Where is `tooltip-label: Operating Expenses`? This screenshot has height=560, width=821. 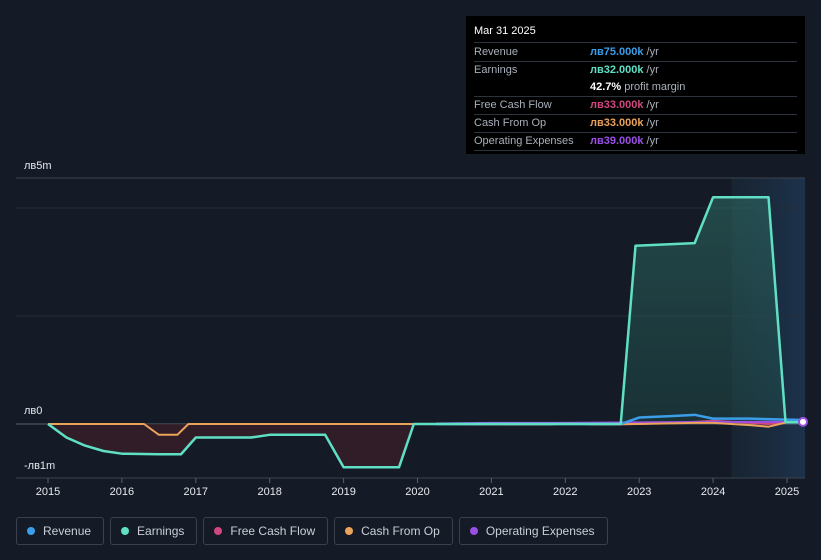
tooltip-label: Operating Expenses is located at coordinates (524, 141).